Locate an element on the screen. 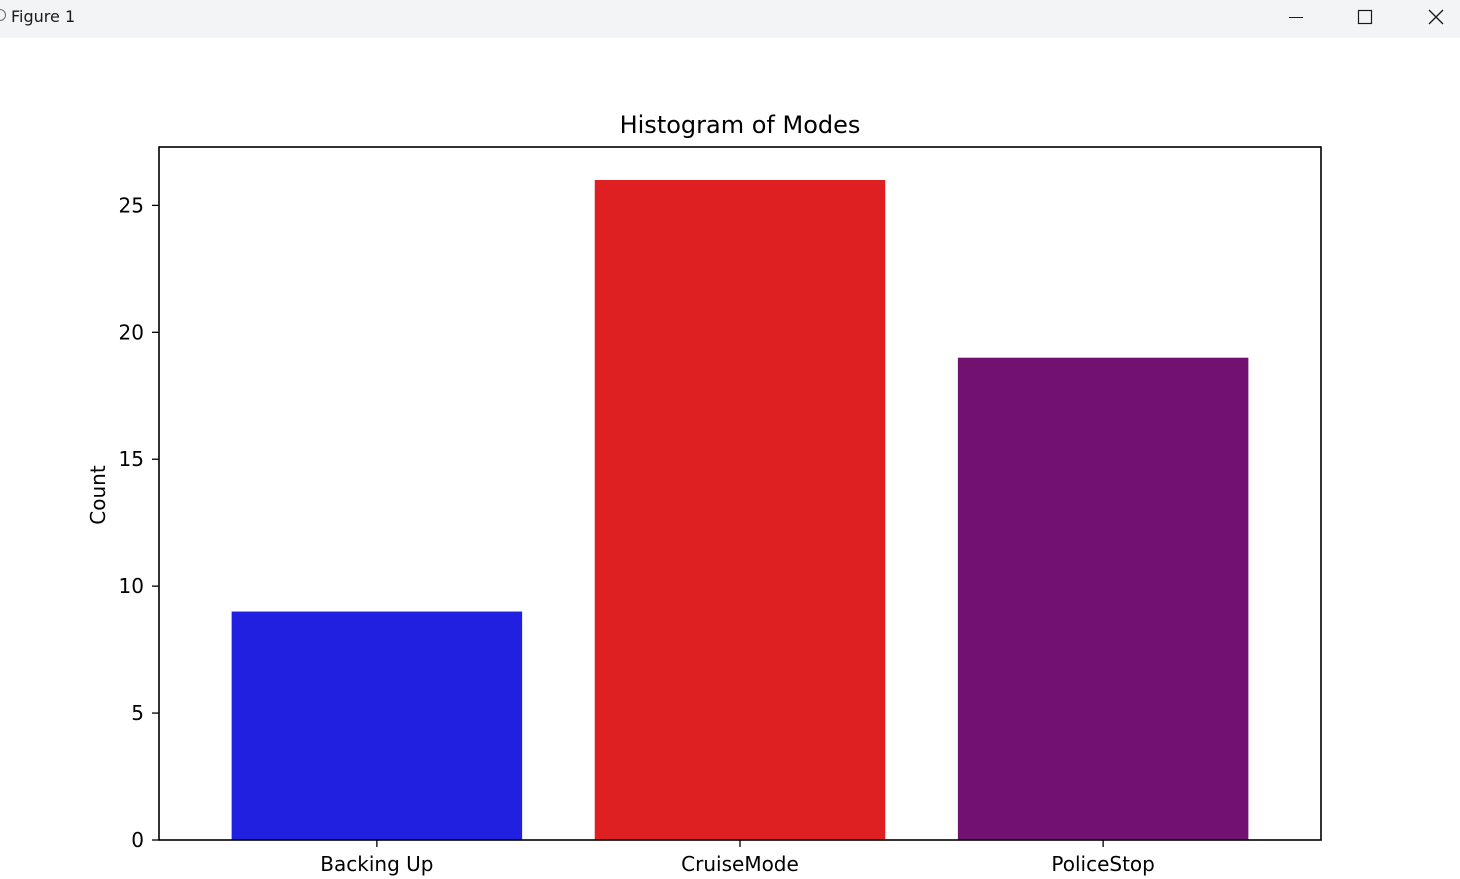 This screenshot has height=879, width=1460. maximize-icon is located at coordinates (1365, 17).